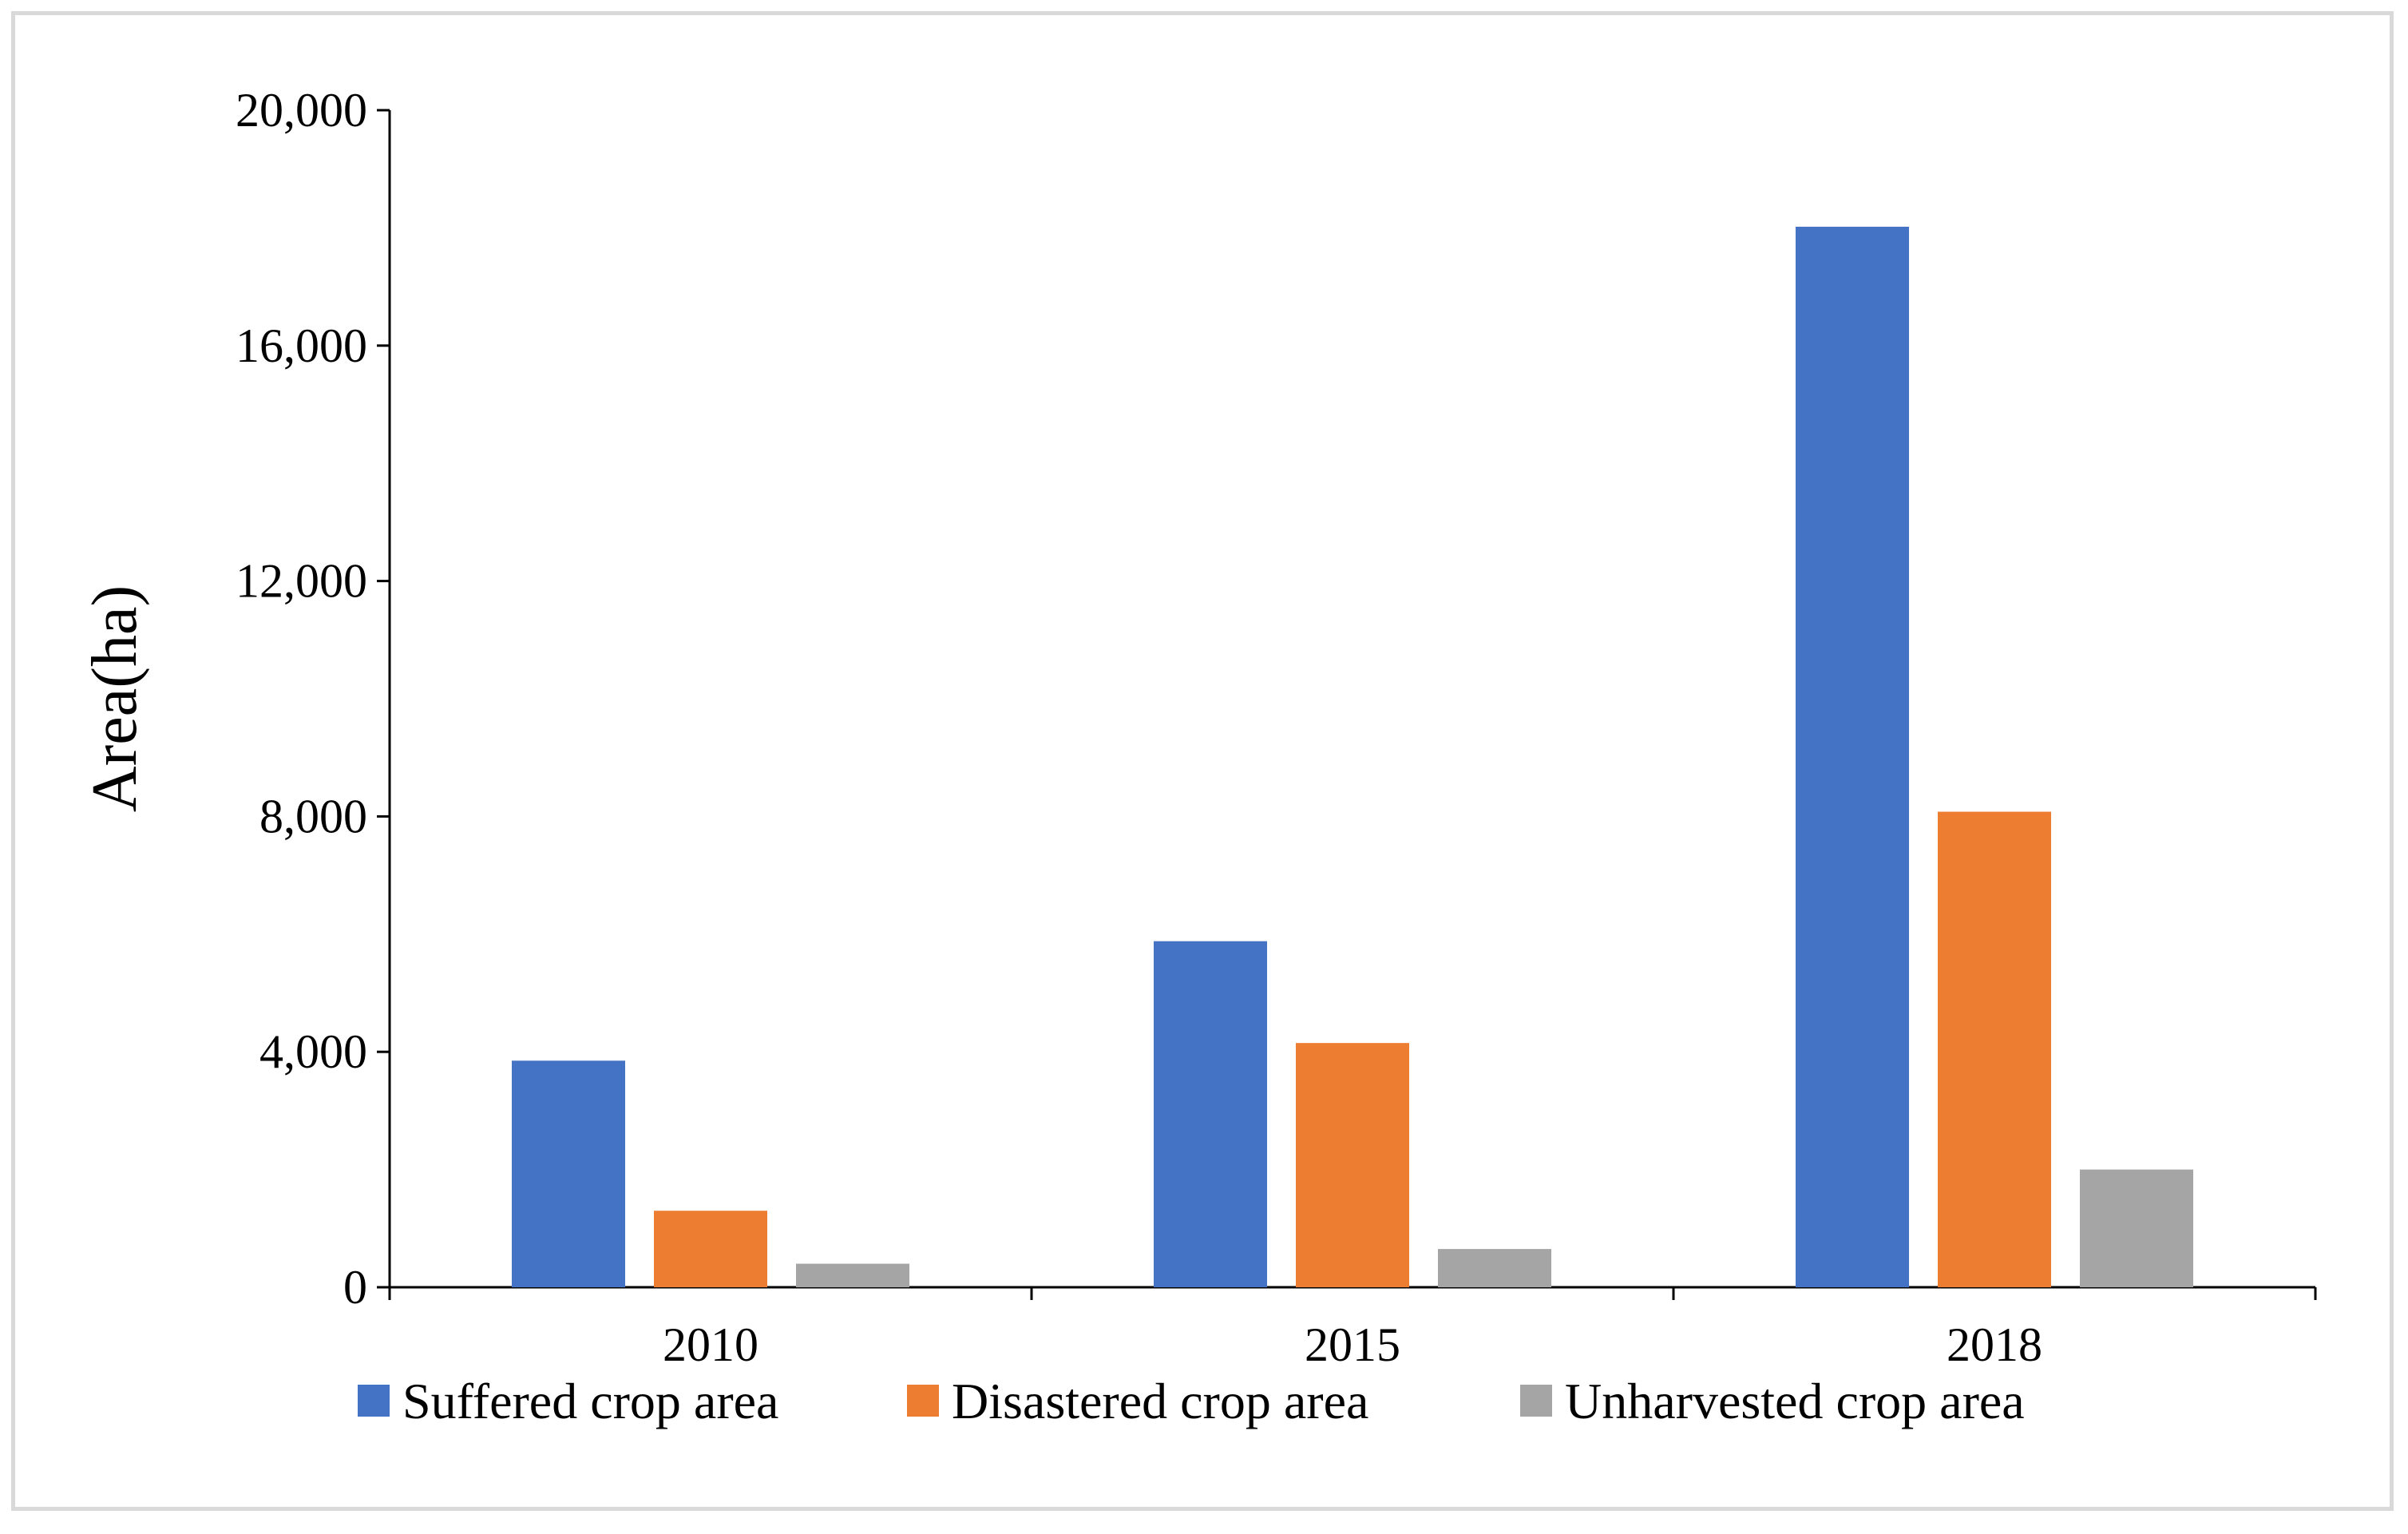 The height and width of the screenshot is (1534, 2408). What do you see at coordinates (710, 1344) in the screenshot?
I see `x-tick-label: 2010` at bounding box center [710, 1344].